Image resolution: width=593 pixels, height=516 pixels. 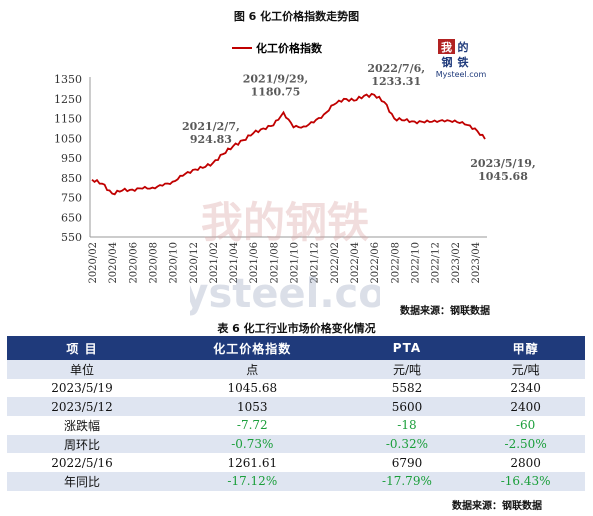 What do you see at coordinates (436, 263) in the screenshot?
I see `x-tick-label: 2022/12` at bounding box center [436, 263].